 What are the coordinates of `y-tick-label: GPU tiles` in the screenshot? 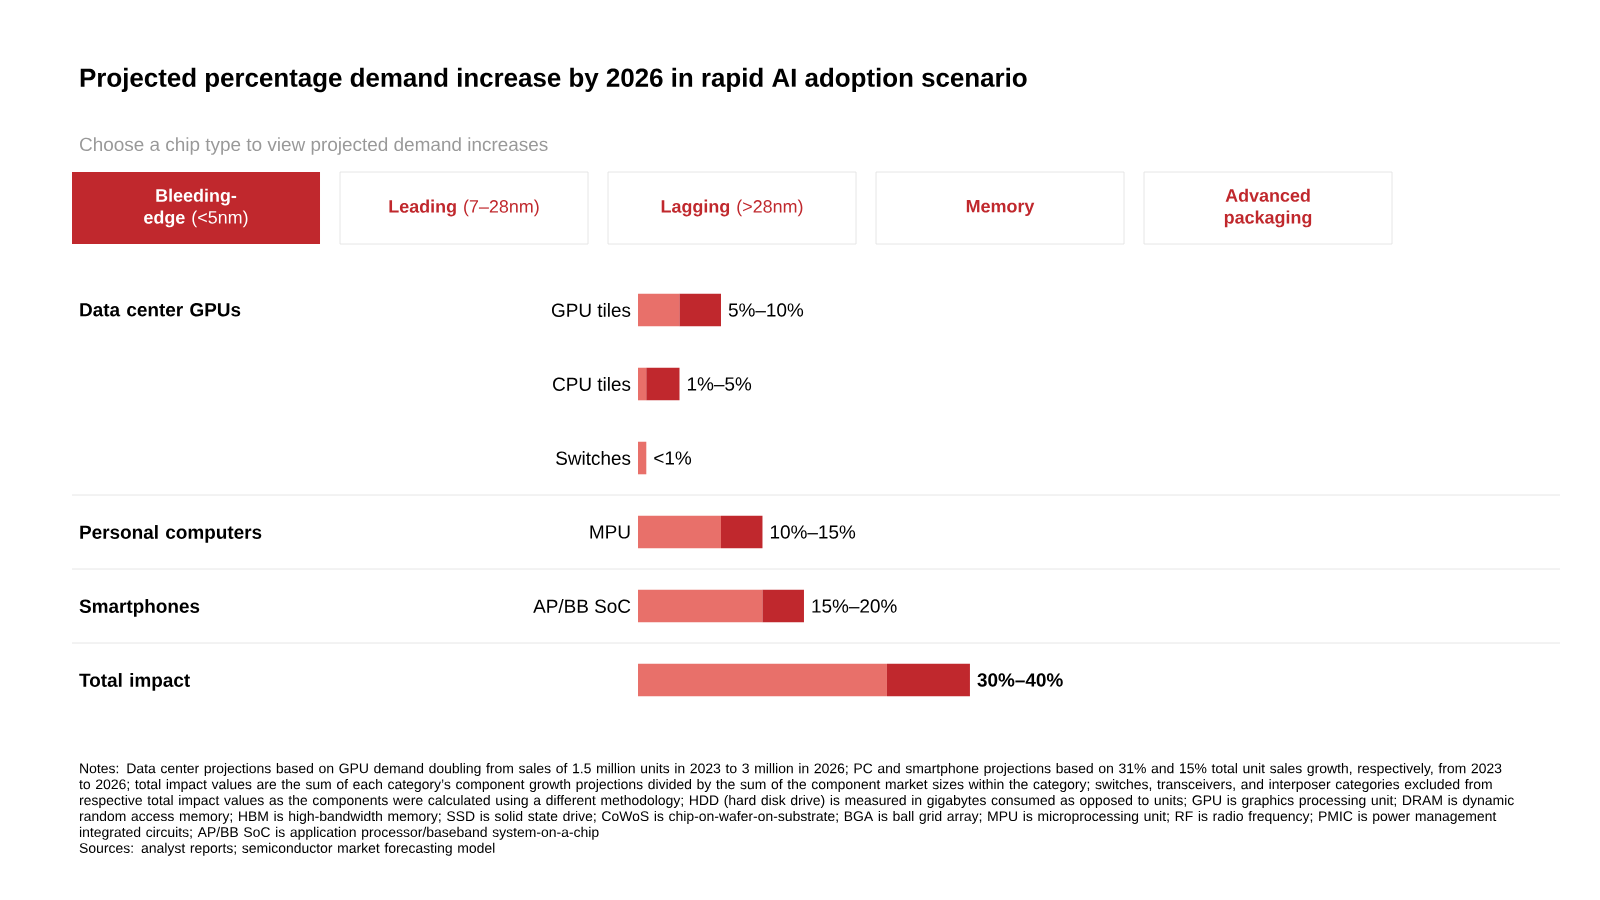 It's located at (591, 310).